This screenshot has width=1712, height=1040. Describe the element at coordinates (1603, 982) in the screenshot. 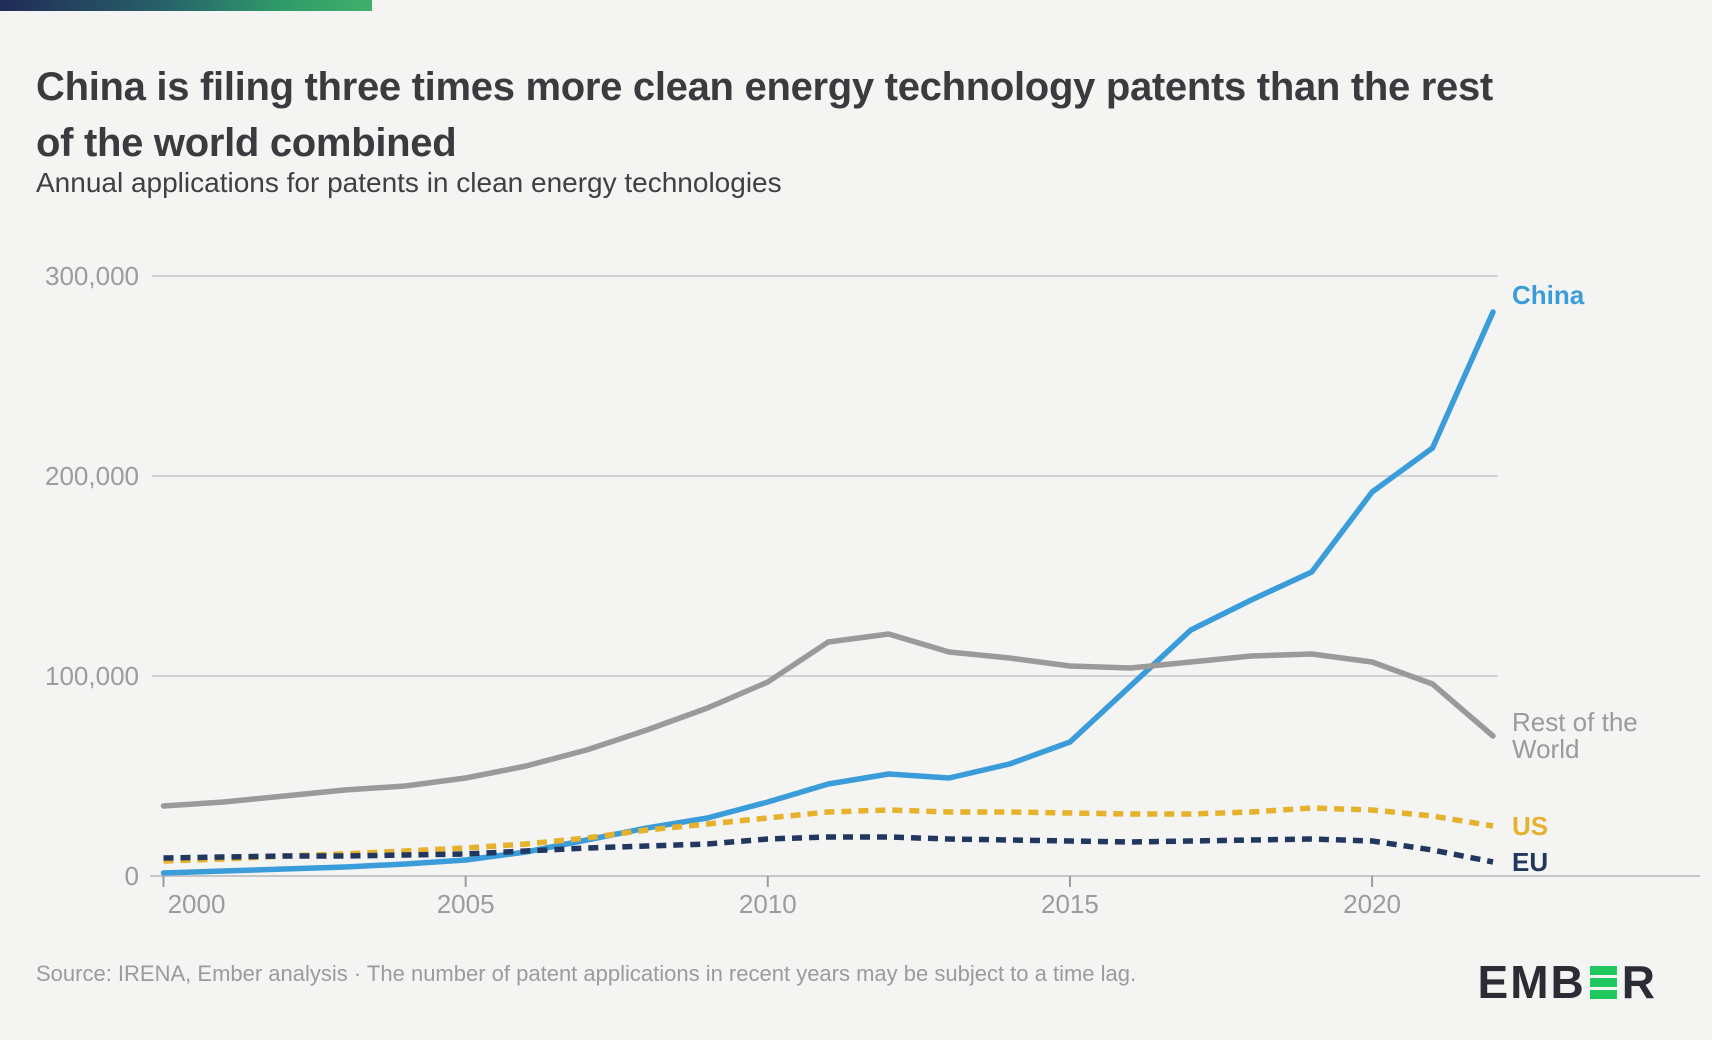

I see `ember-logo-green-e-icon` at that location.